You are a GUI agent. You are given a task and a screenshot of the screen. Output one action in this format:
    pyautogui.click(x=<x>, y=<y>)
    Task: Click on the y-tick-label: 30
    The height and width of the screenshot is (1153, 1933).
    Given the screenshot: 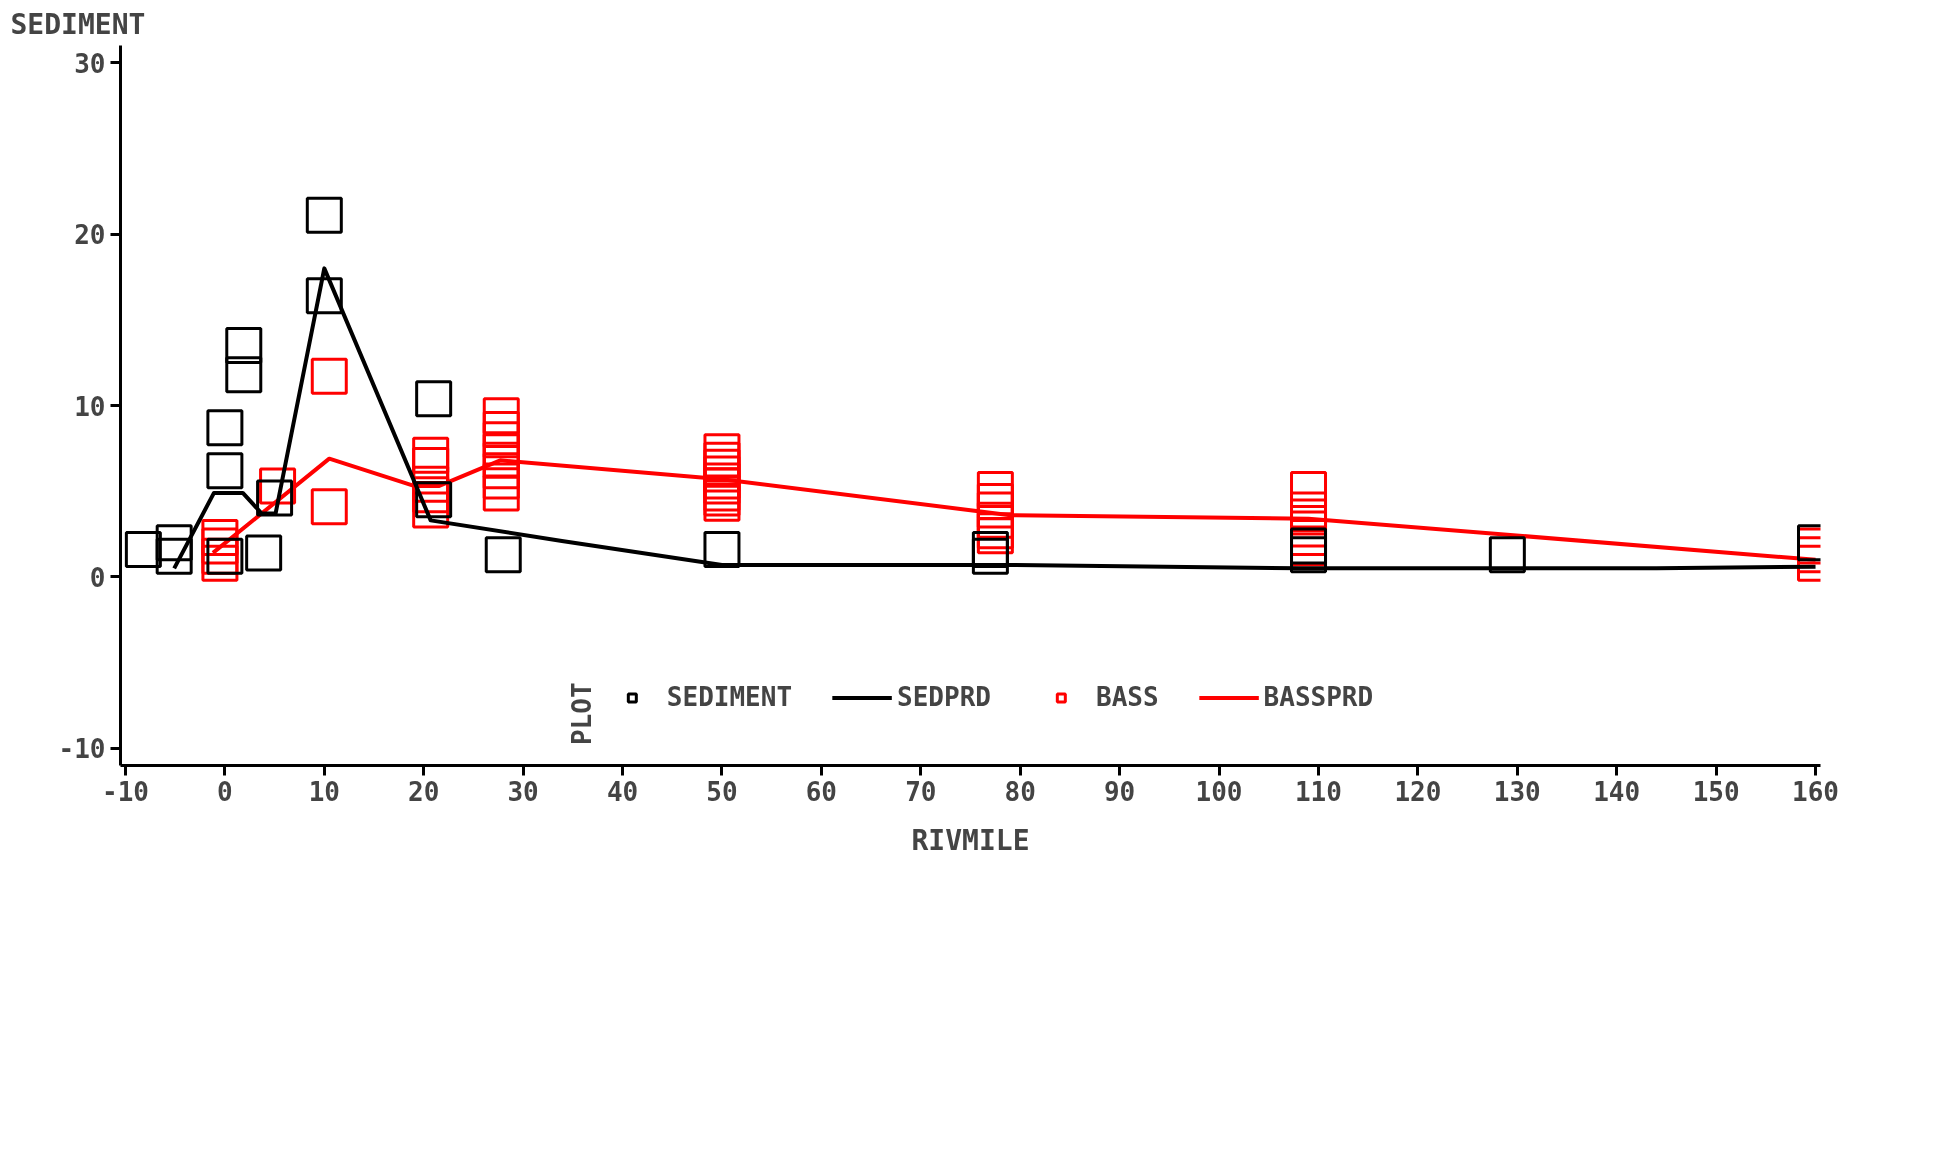 What is the action you would take?
    pyautogui.click(x=90, y=63)
    